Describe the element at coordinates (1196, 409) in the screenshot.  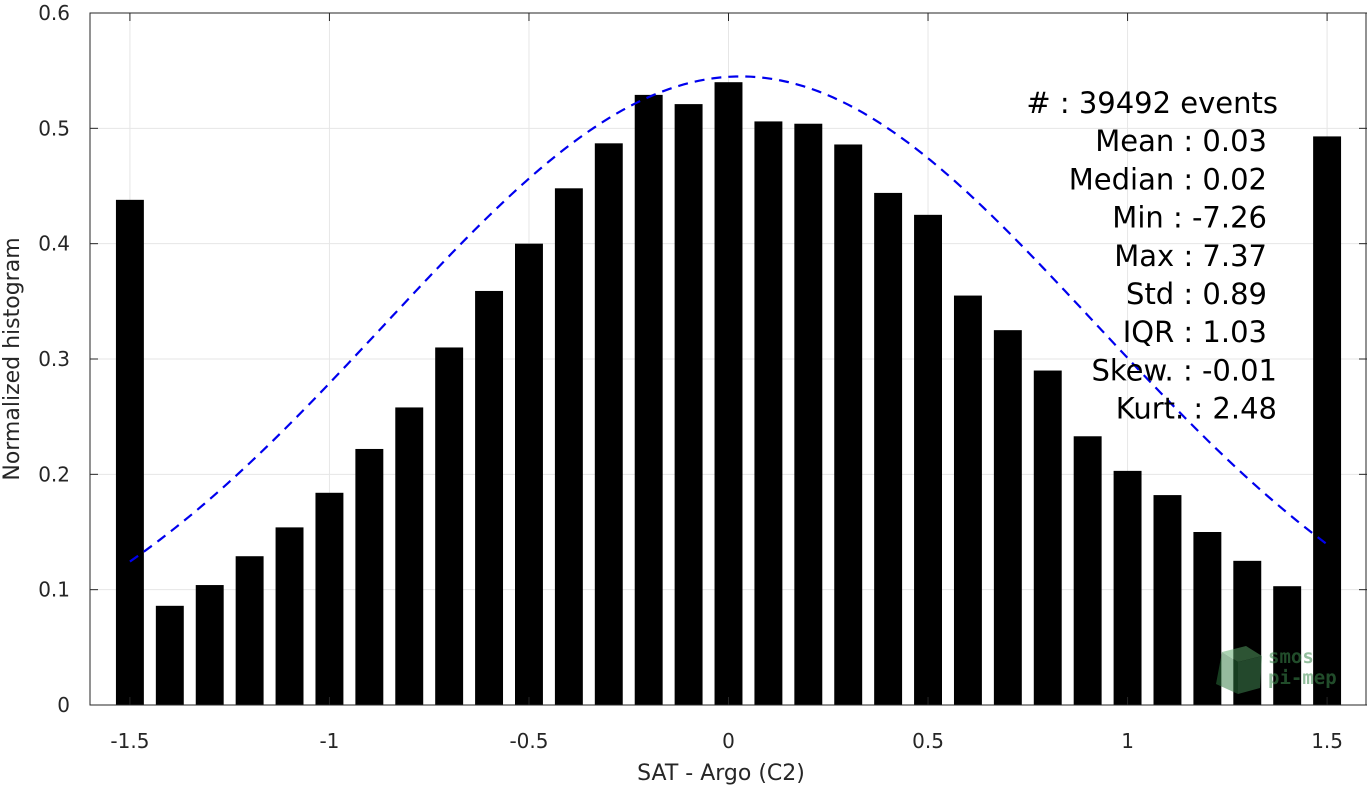
I see `stat-line: Kurt. : 2.48` at that location.